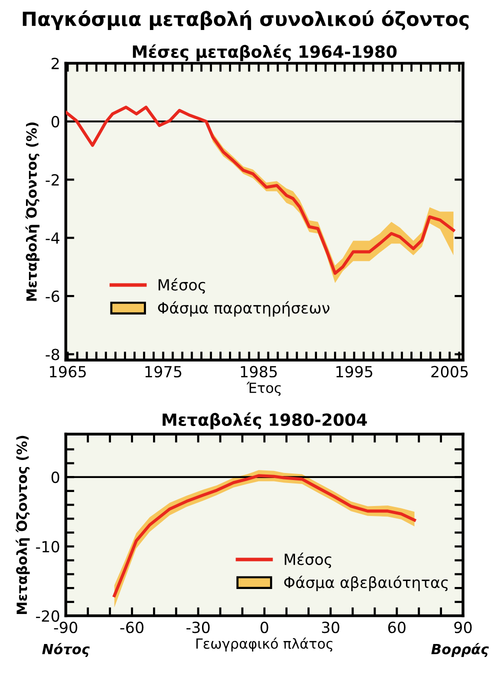 The width and height of the screenshot is (491, 673). What do you see at coordinates (68, 372) in the screenshot?
I see `x-tick-label: 1965` at bounding box center [68, 372].